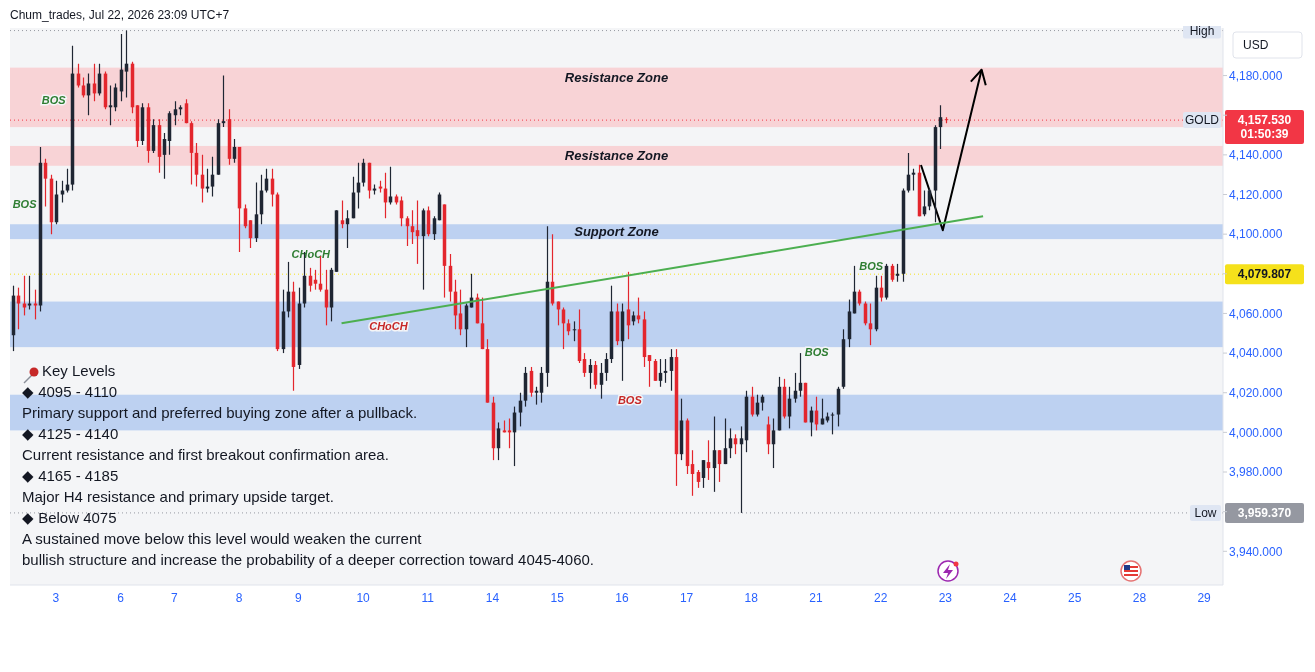 This screenshot has height=672, width=1315. What do you see at coordinates (1256, 392) in the screenshot?
I see `y-tick-label: 4,020.000` at bounding box center [1256, 392].